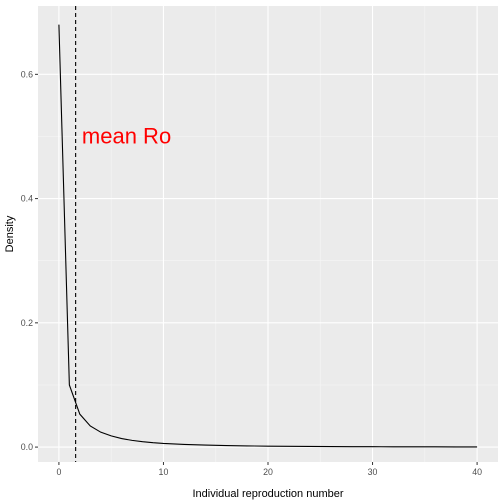 This screenshot has height=504, width=504. Describe the element at coordinates (27, 74) in the screenshot. I see `y-tick-label: 0.6` at that location.